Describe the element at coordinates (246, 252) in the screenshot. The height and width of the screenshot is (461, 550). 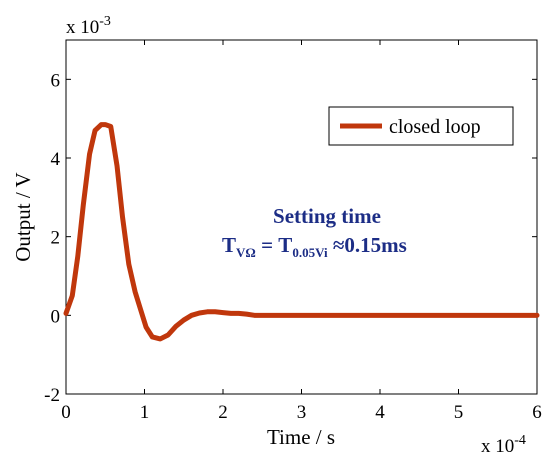
I see `eq-sub1: VΩ` at that location.